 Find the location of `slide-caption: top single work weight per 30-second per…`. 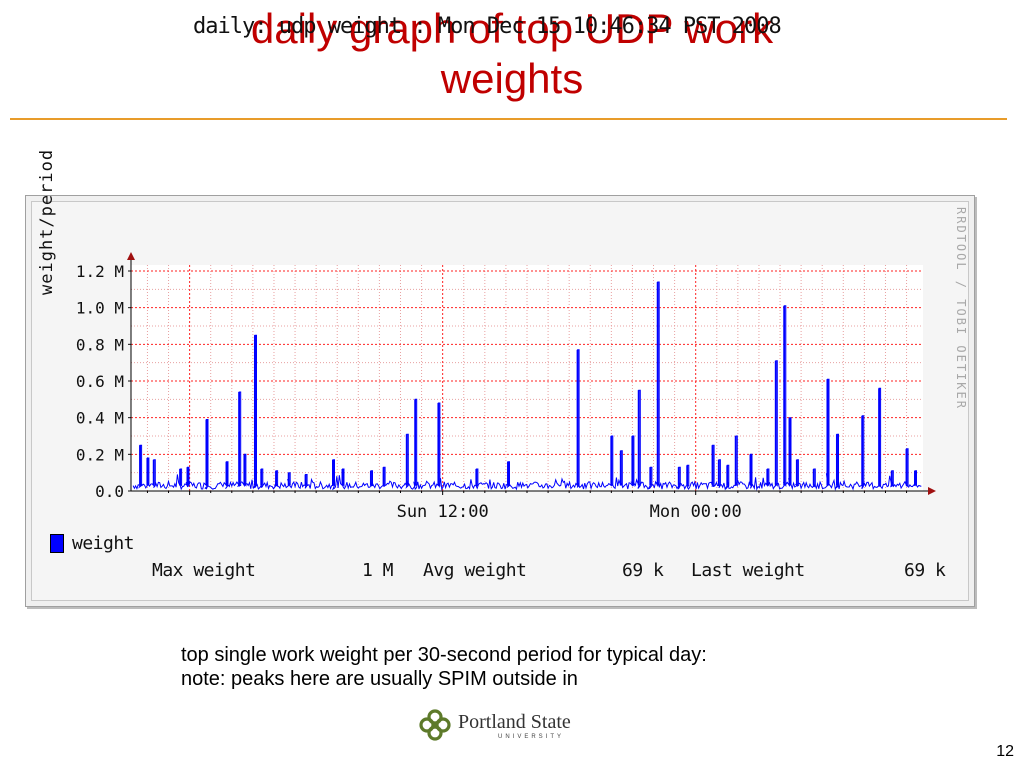

slide-caption: top single work weight per 30-second per… is located at coordinates (444, 667).